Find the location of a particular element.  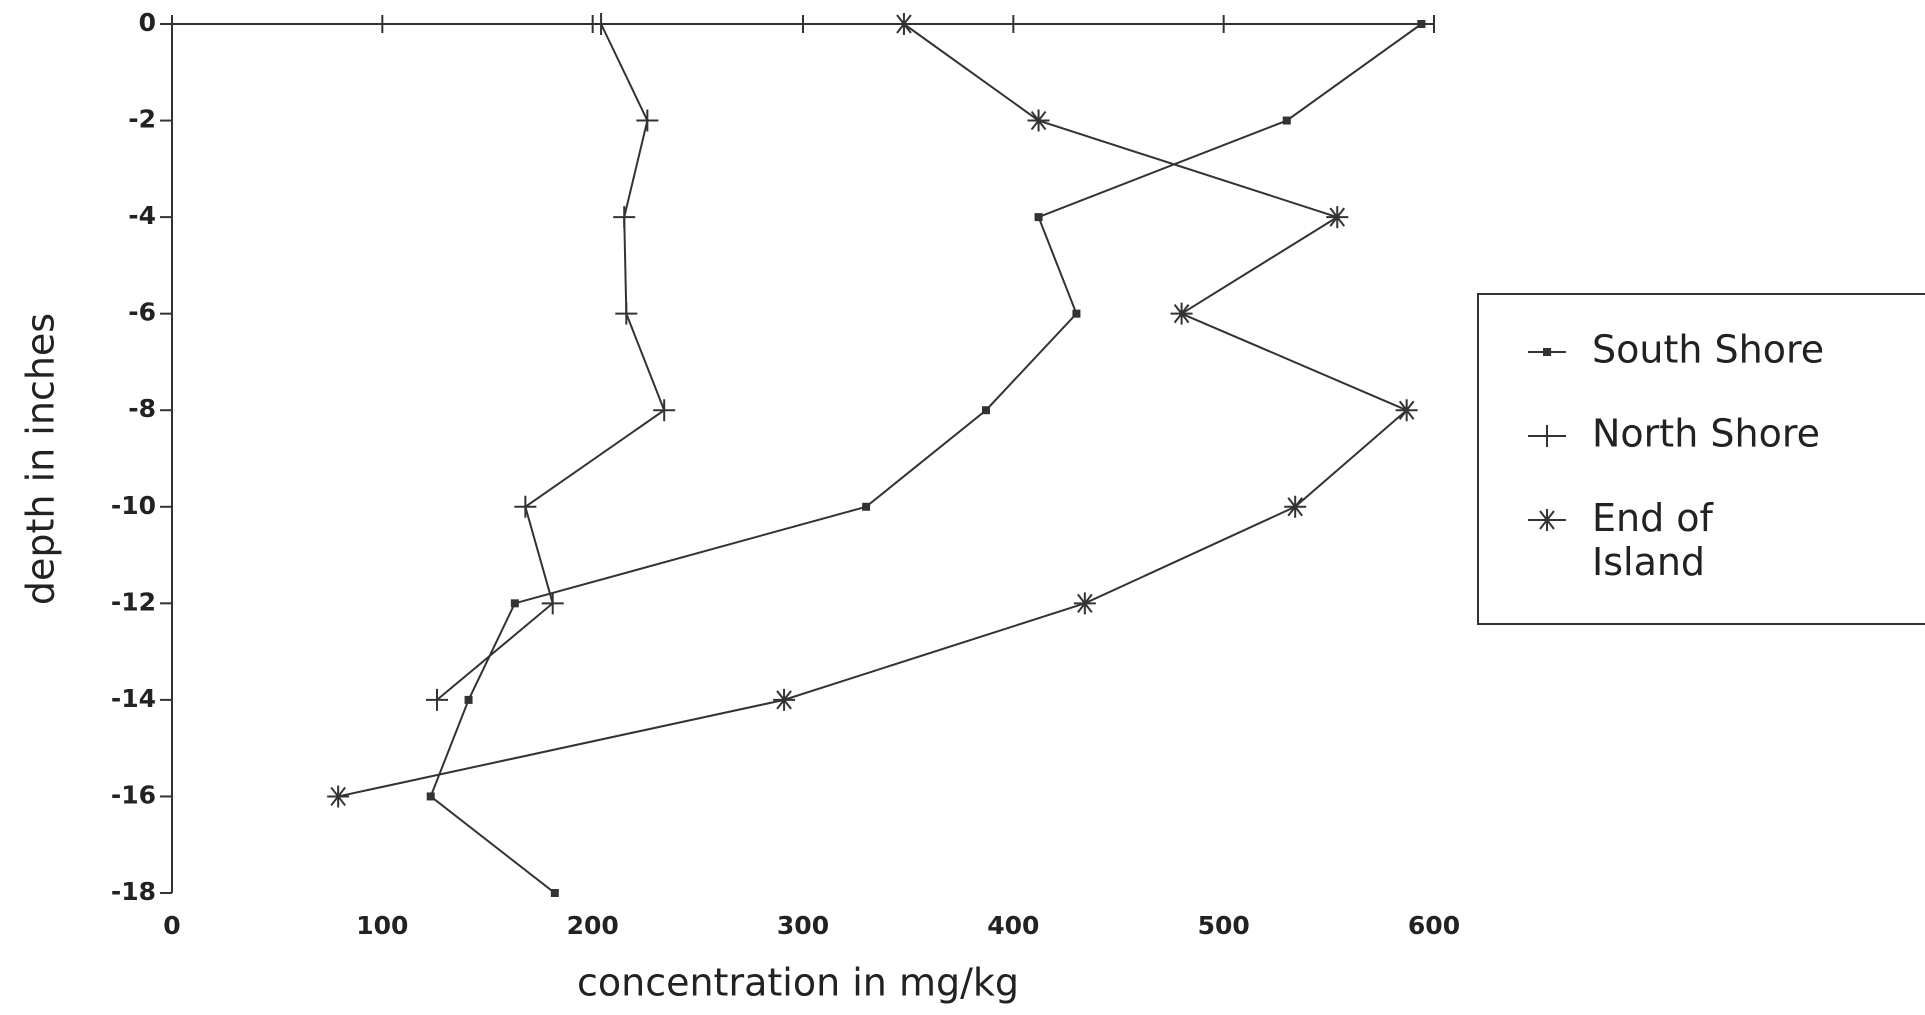

y-axis-label: depth in inches is located at coordinates (41, 459).